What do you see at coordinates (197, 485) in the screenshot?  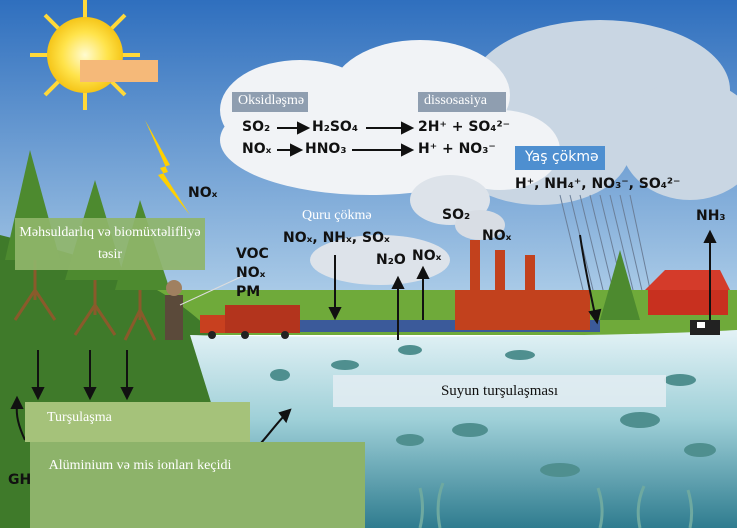 I see `metal-ions-box` at bounding box center [197, 485].